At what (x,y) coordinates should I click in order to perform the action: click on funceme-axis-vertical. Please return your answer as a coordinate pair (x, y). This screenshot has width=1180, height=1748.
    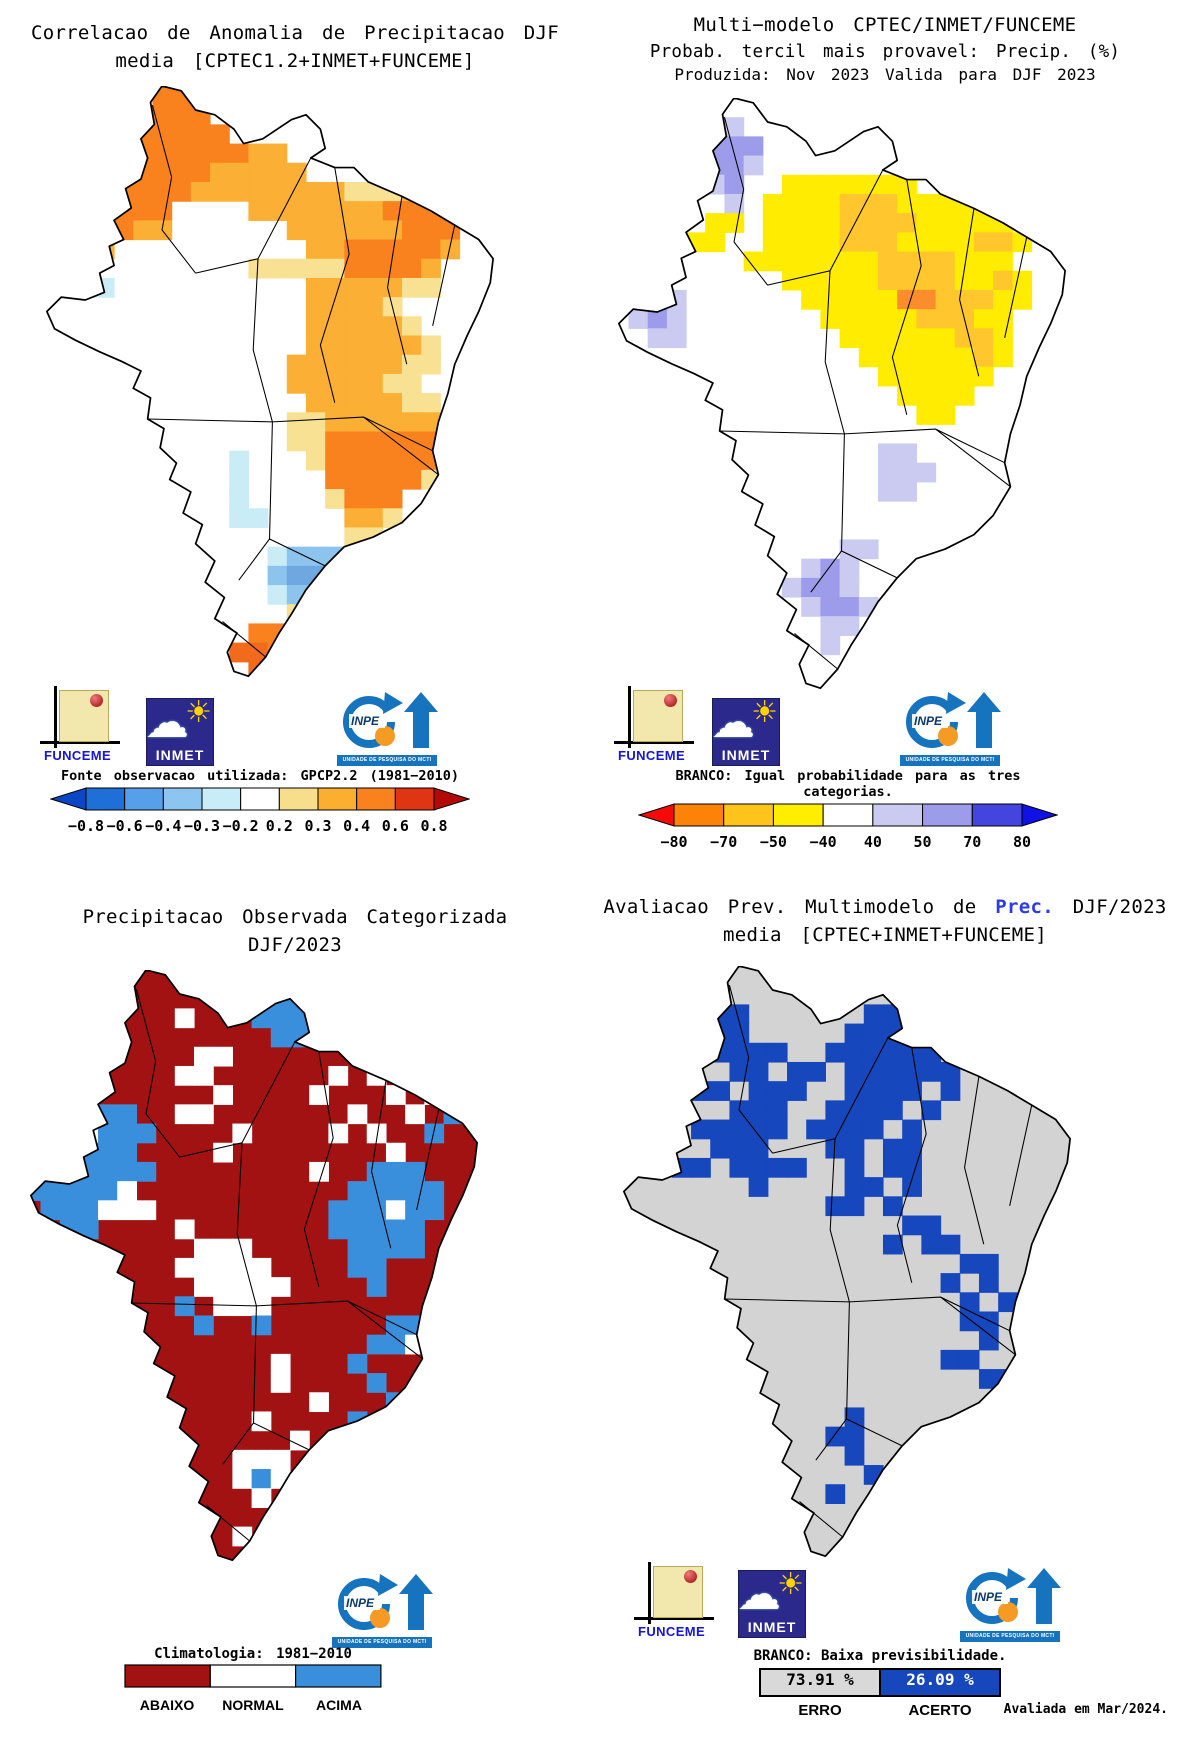
    Looking at the image, I should click on (55, 717).